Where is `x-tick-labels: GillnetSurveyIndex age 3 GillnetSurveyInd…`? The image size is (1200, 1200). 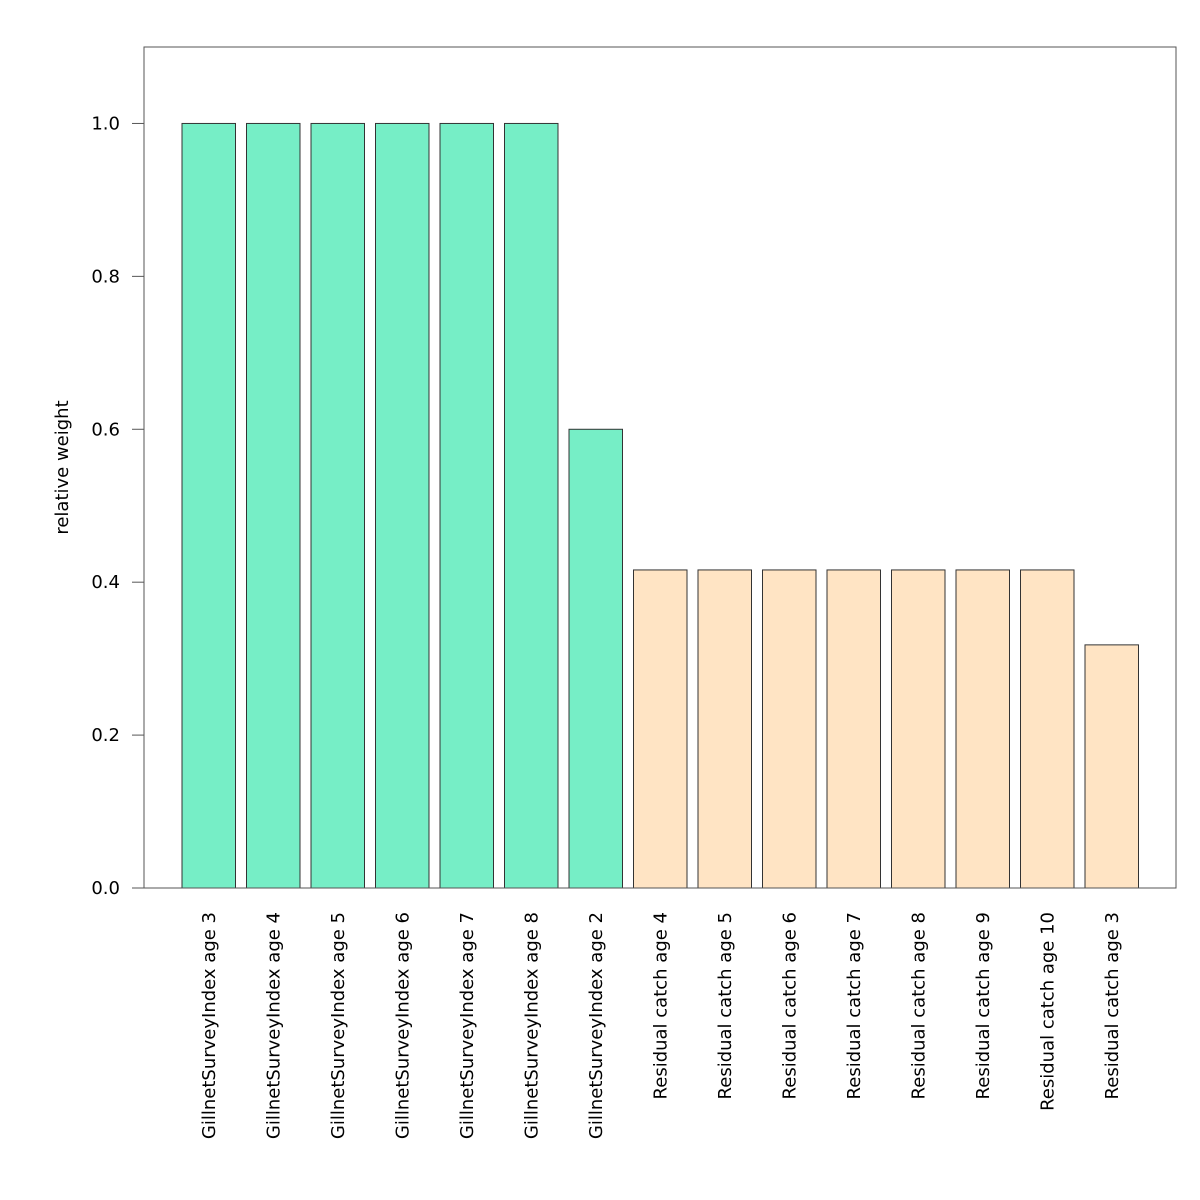
x-tick-labels: GillnetSurveyIndex age 3 GillnetSurveyInd… is located at coordinates (661, 1025).